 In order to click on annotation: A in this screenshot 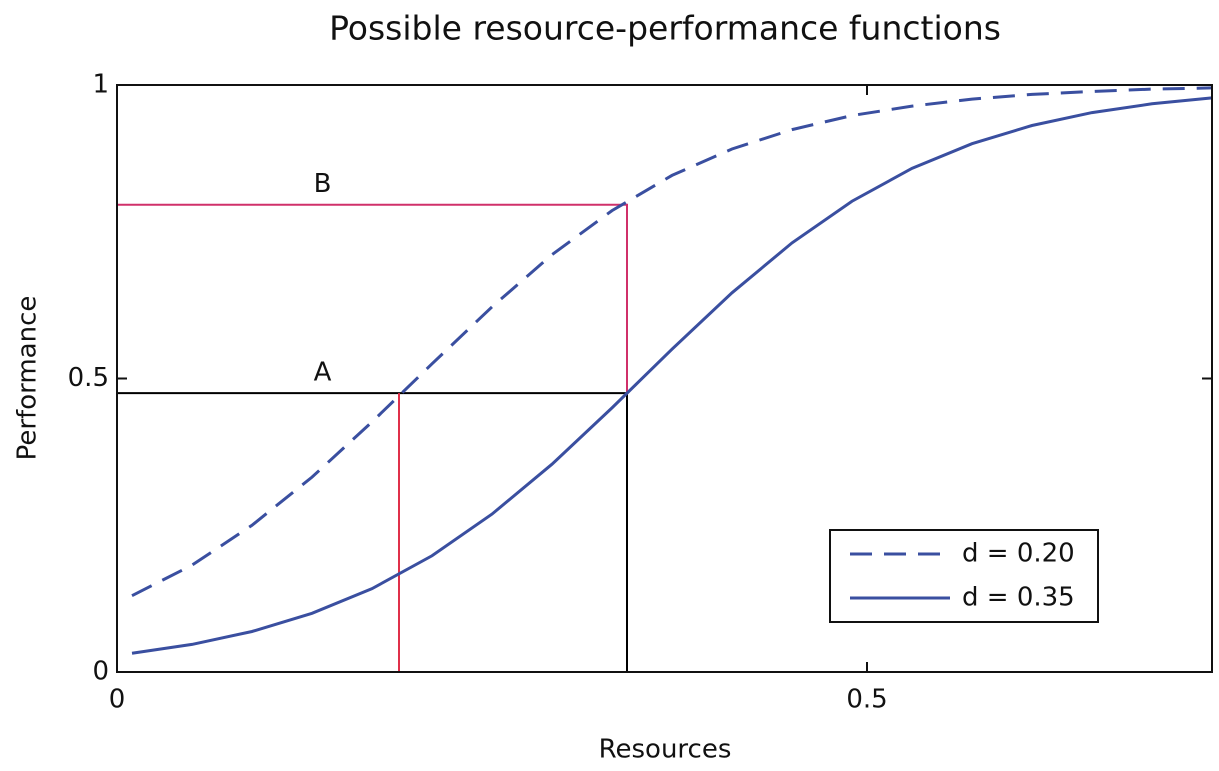, I will do `click(323, 373)`.